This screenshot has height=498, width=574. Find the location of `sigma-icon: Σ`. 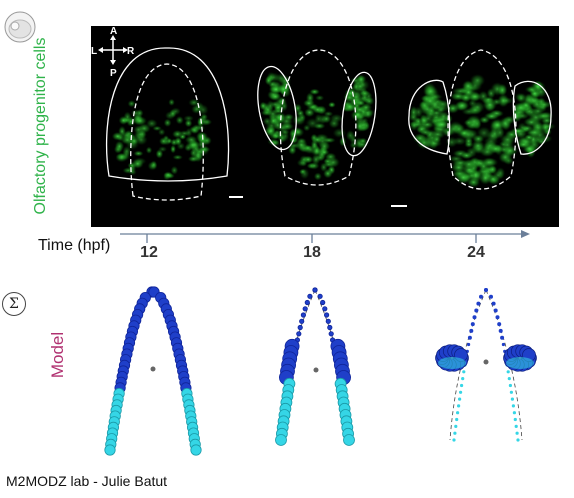

sigma-icon: Σ is located at coordinates (14, 304).